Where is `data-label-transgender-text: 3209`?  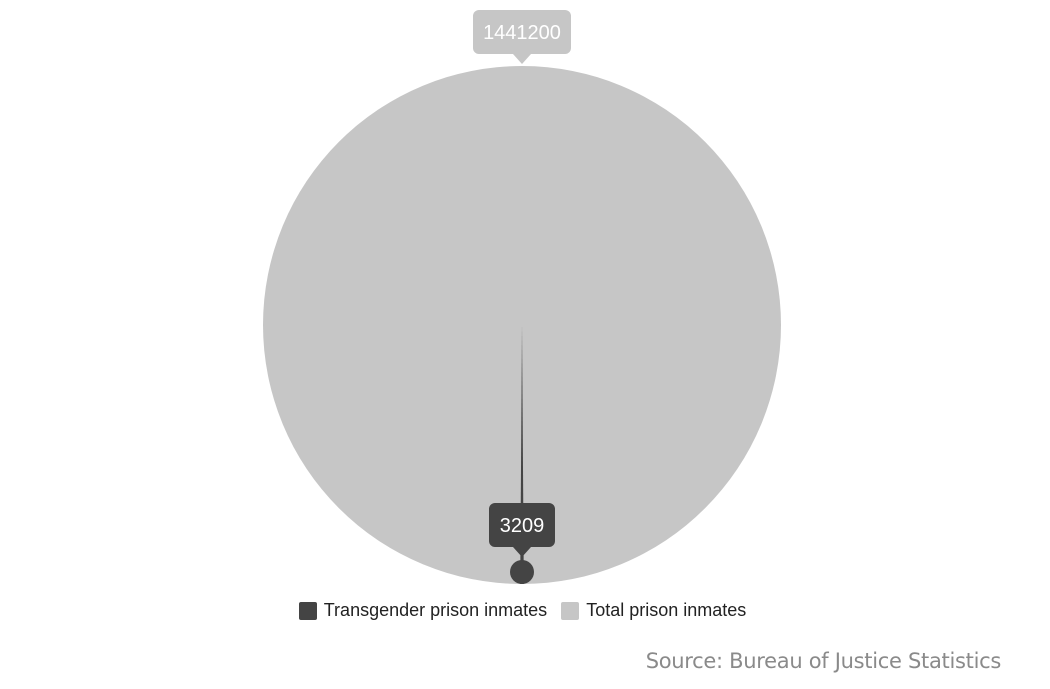
data-label-transgender-text: 3209 is located at coordinates (522, 526).